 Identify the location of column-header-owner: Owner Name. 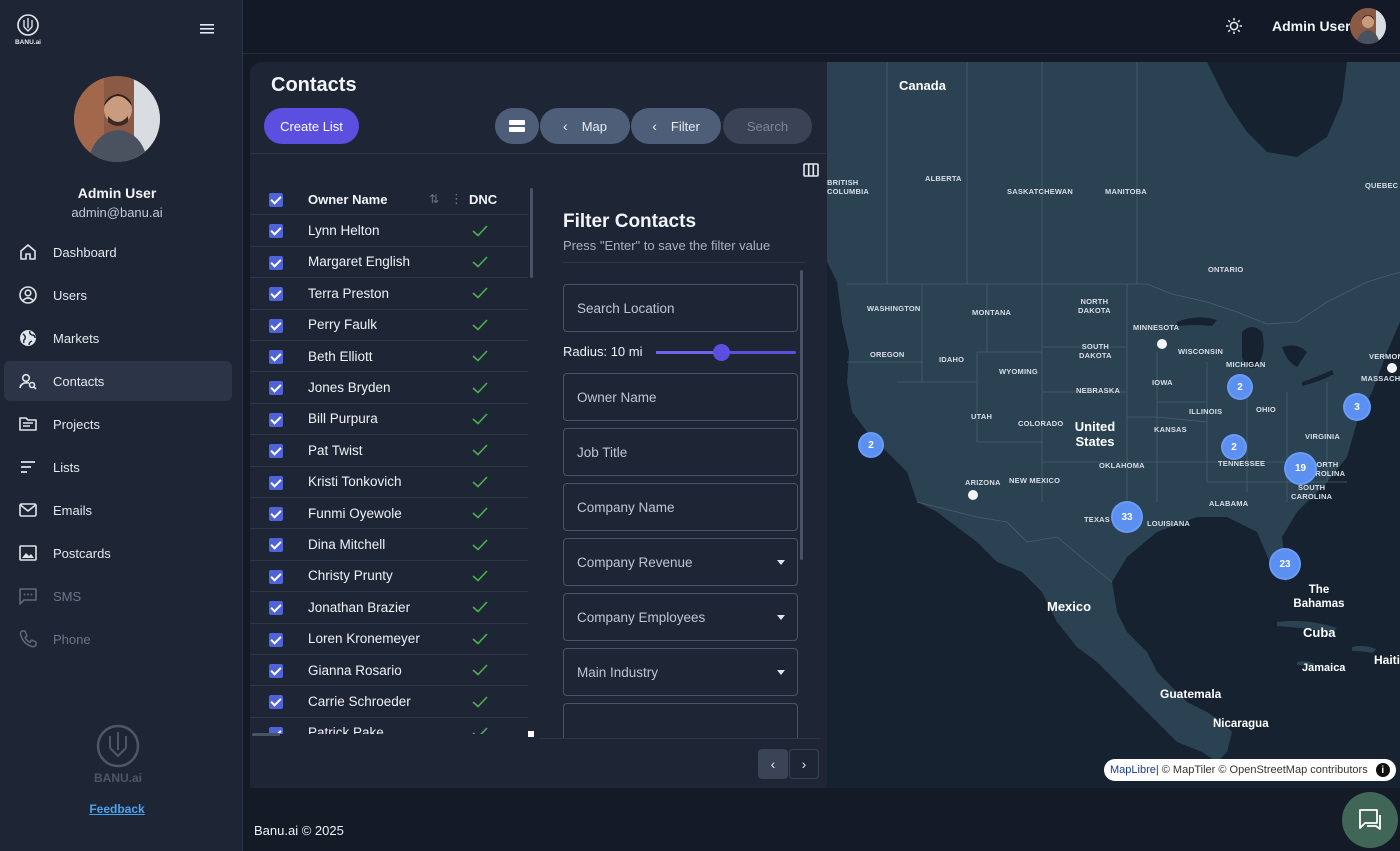
(348, 199).